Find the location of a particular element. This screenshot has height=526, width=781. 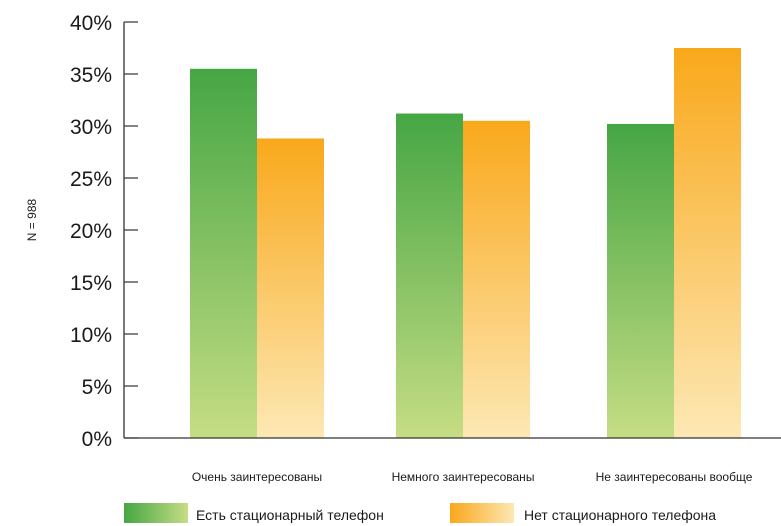

y-axis-label: N = 988 is located at coordinates (32, 219).